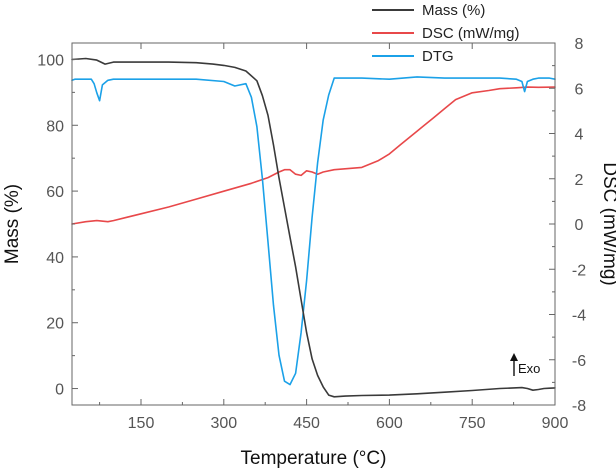 This screenshot has height=469, width=616. What do you see at coordinates (472, 423) in the screenshot?
I see `x-tick-label: 750` at bounding box center [472, 423].